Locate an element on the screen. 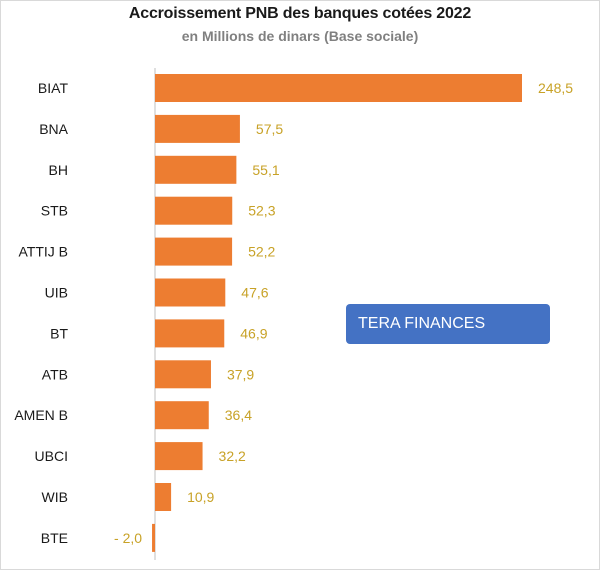  bar-bh is located at coordinates (196, 169).